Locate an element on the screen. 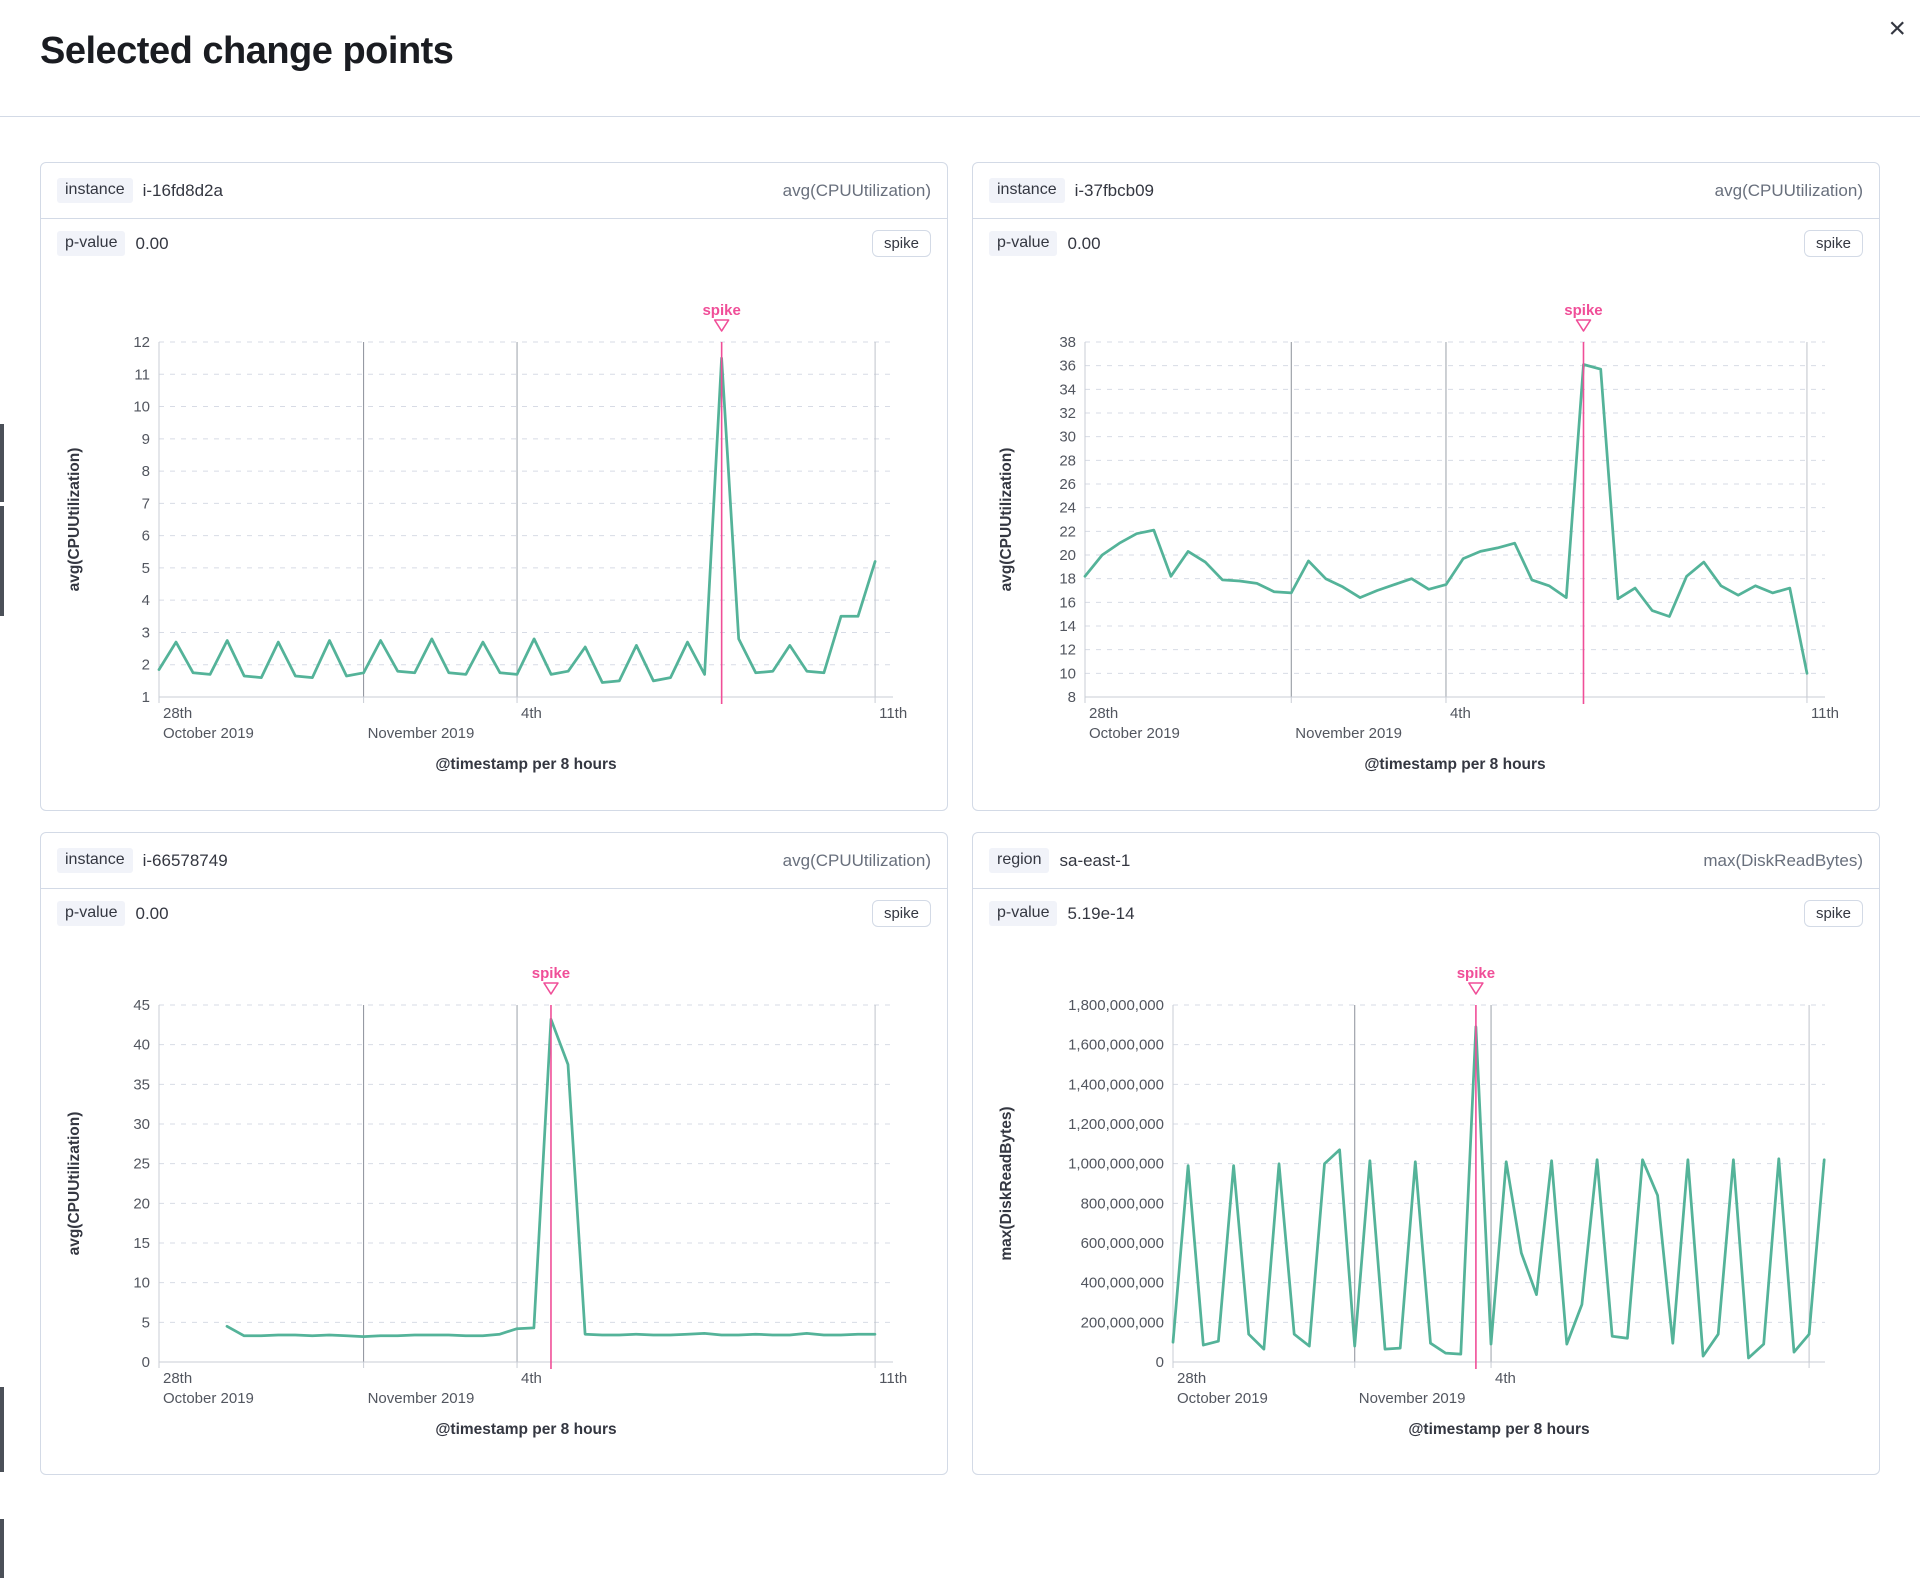  svg-text: 34 is located at coordinates (1067, 389).